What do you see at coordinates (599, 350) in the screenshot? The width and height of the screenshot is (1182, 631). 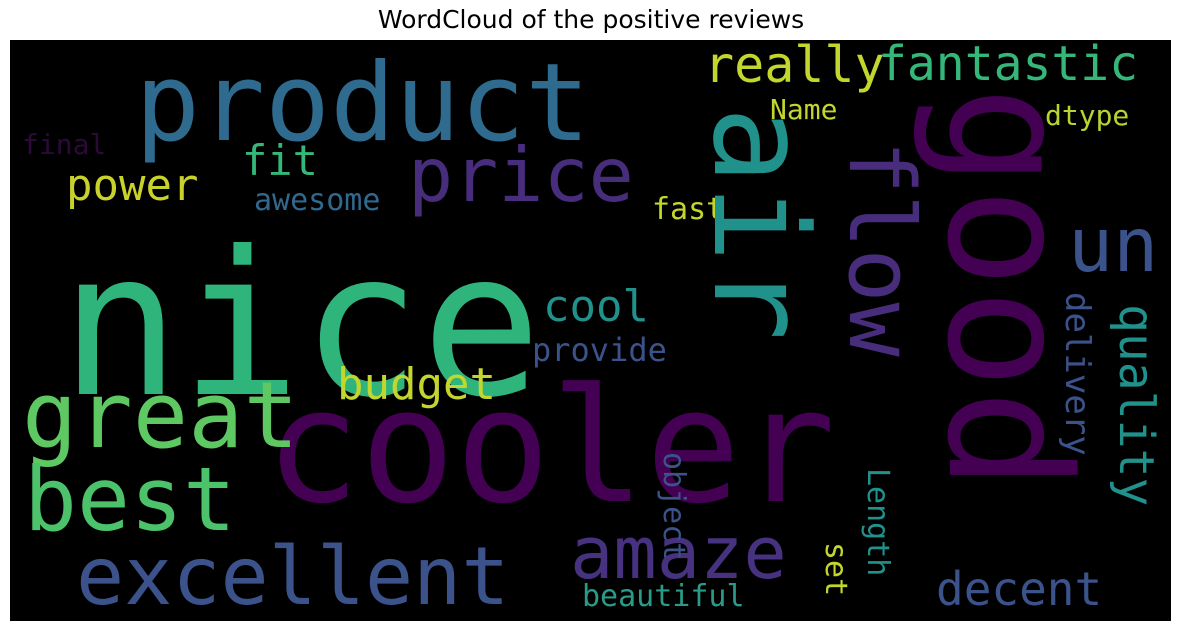 I see `word-provide: provide` at bounding box center [599, 350].